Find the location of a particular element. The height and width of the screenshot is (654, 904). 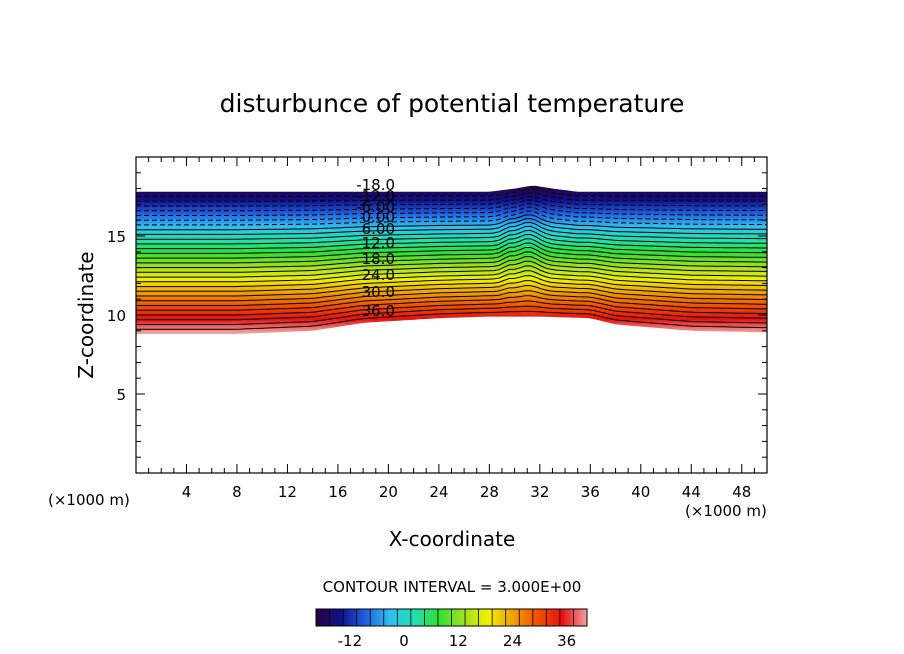

colorbar-tick-label: 12 is located at coordinates (458, 641).